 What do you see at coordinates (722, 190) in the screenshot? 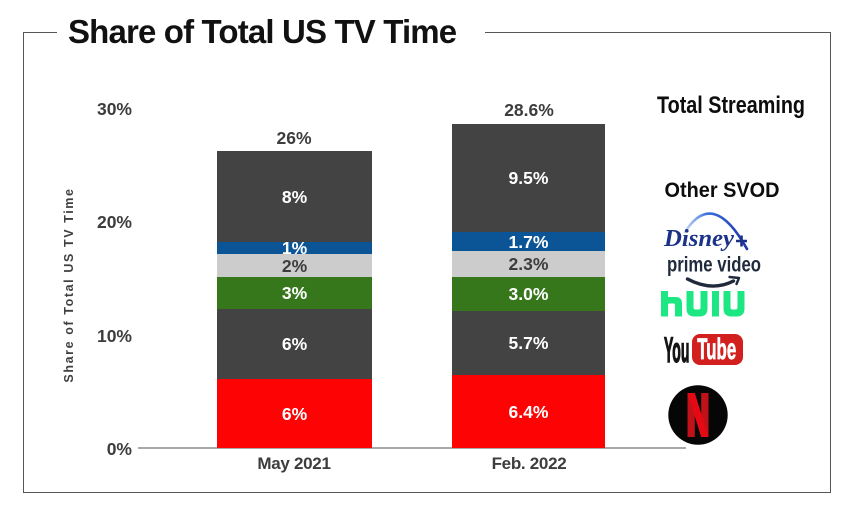
I see `svg-text: Other SVOD` at bounding box center [722, 190].